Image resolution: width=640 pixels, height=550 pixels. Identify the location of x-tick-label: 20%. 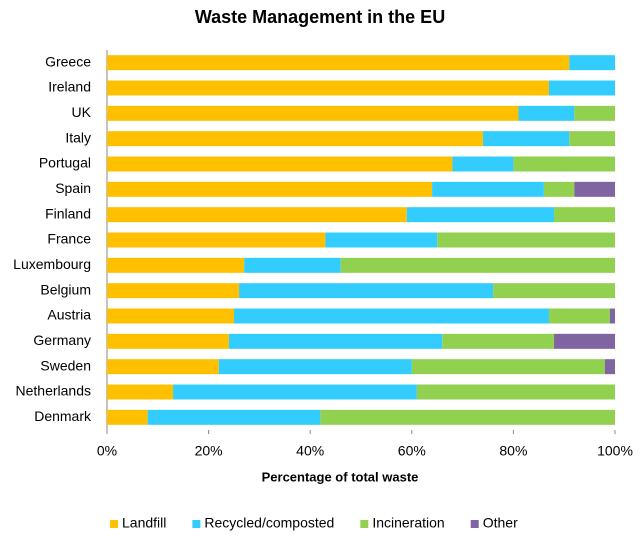
(209, 451).